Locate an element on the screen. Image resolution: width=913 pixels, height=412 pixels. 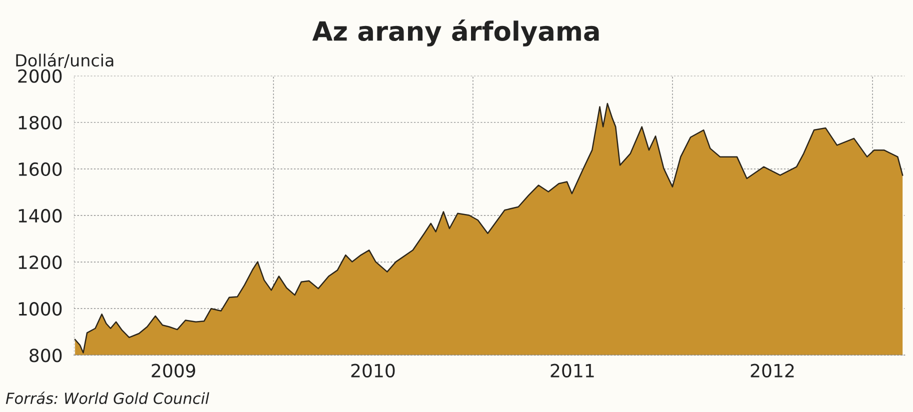
y-axis-title: Dollár/uncia is located at coordinates (65, 60).